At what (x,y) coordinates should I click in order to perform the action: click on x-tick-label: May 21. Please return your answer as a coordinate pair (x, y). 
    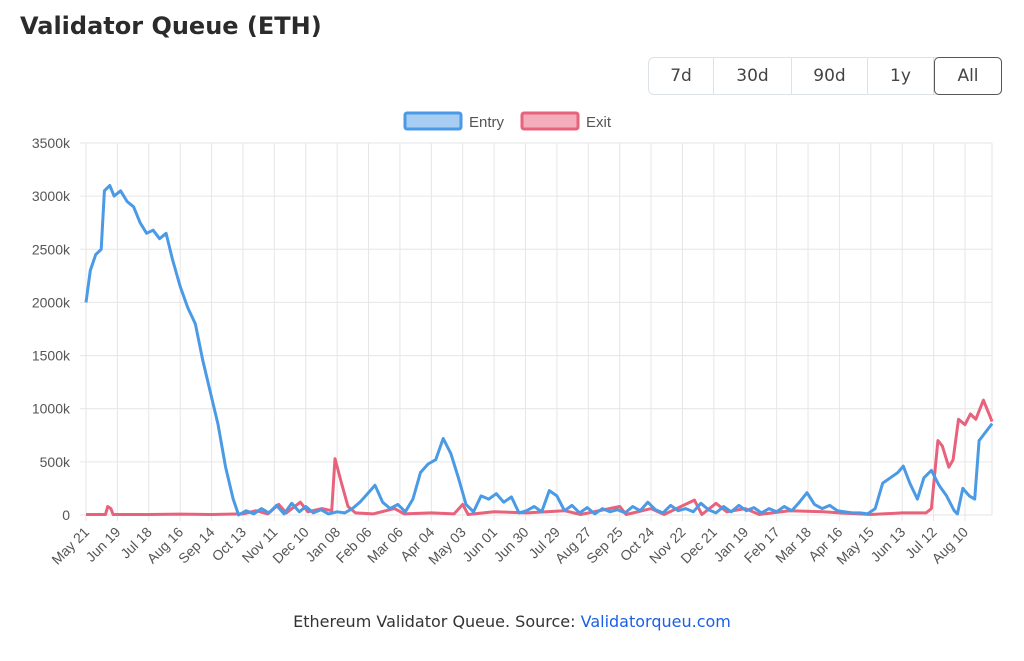
    Looking at the image, I should click on (70, 546).